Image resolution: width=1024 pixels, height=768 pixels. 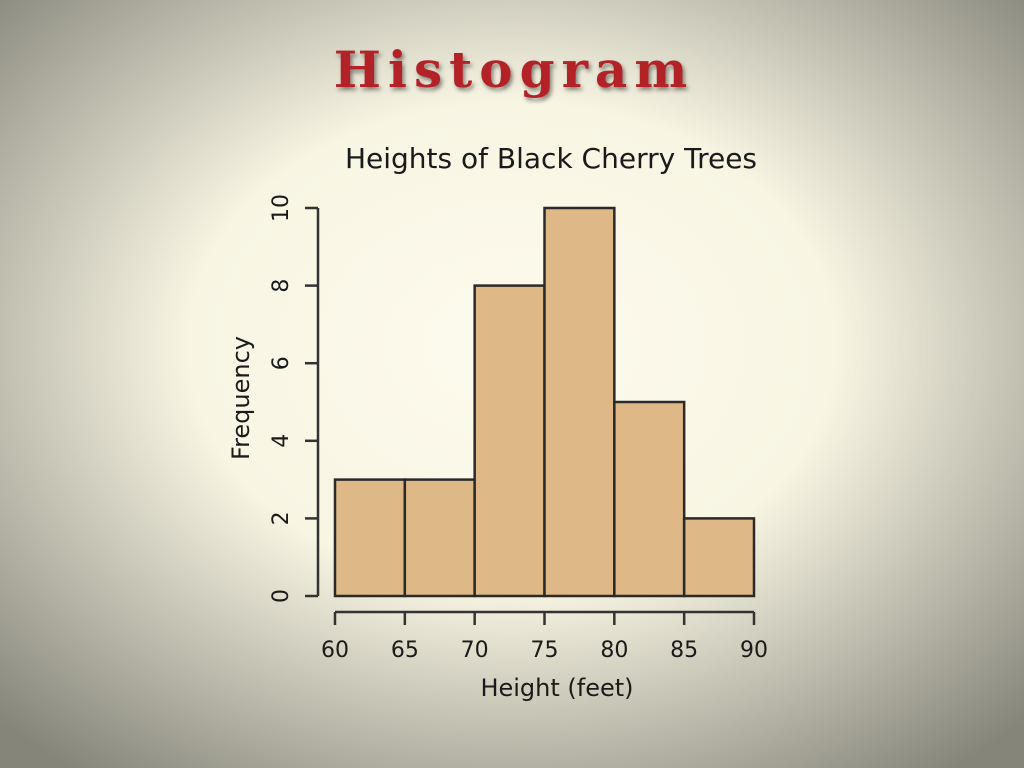 What do you see at coordinates (241, 398) in the screenshot?
I see `y-axis-label: Frequency` at bounding box center [241, 398].